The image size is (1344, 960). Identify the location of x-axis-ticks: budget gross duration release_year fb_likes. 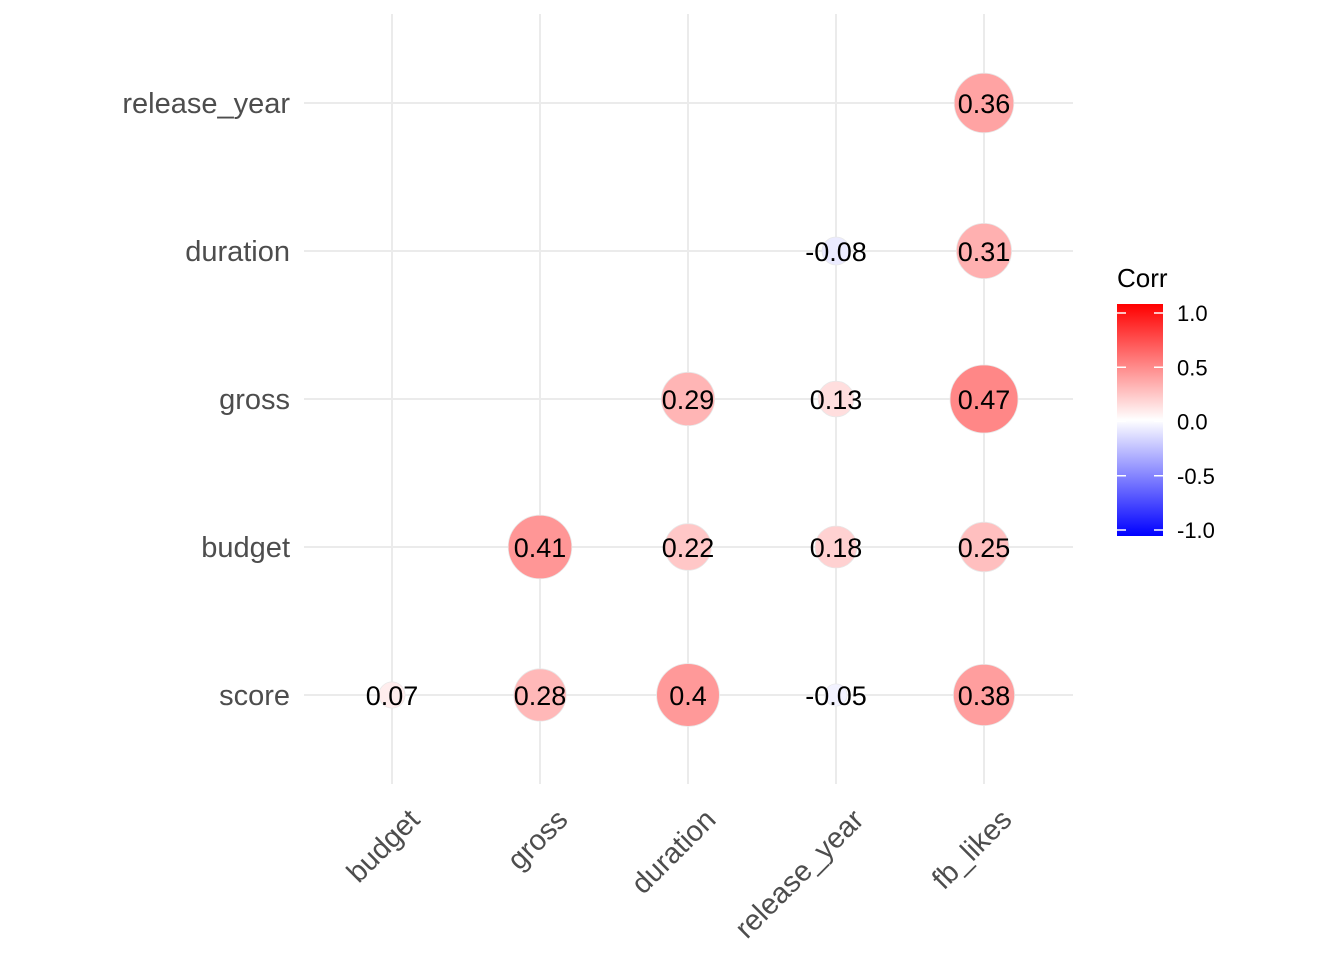
(679, 873).